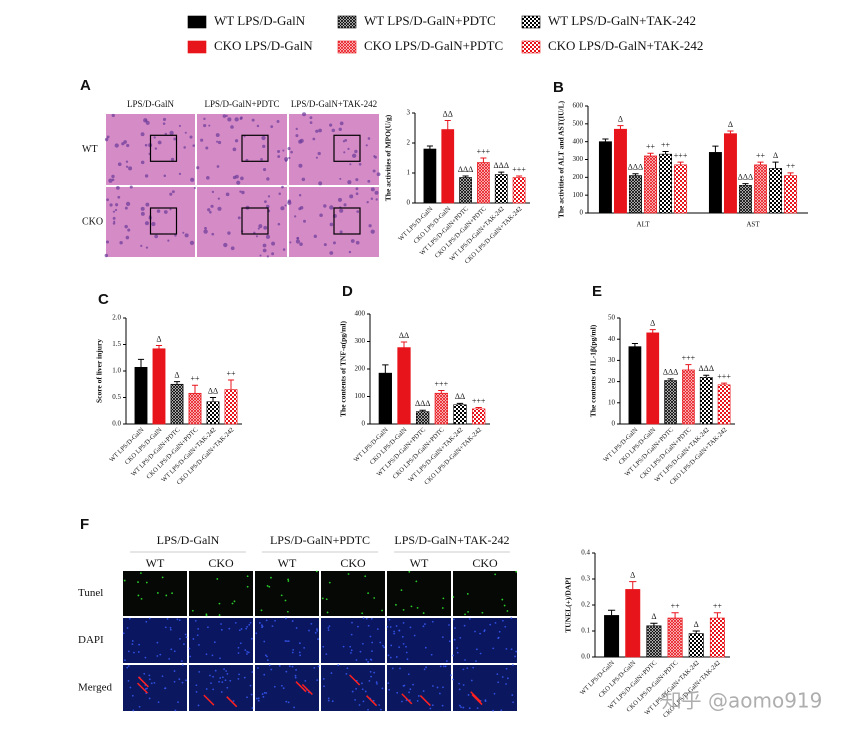 This screenshot has height=735, width=855. What do you see at coordinates (612, 402) in the screenshot?
I see `y-tick-label: 10` at bounding box center [612, 402].